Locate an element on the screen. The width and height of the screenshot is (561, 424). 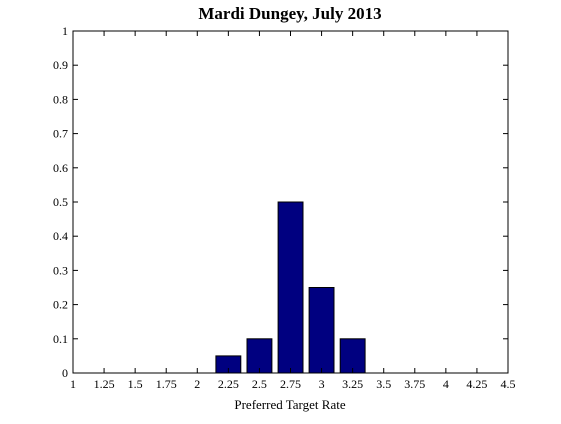
chart-title: Mardi Dungey, July 2013 is located at coordinates (289, 13).